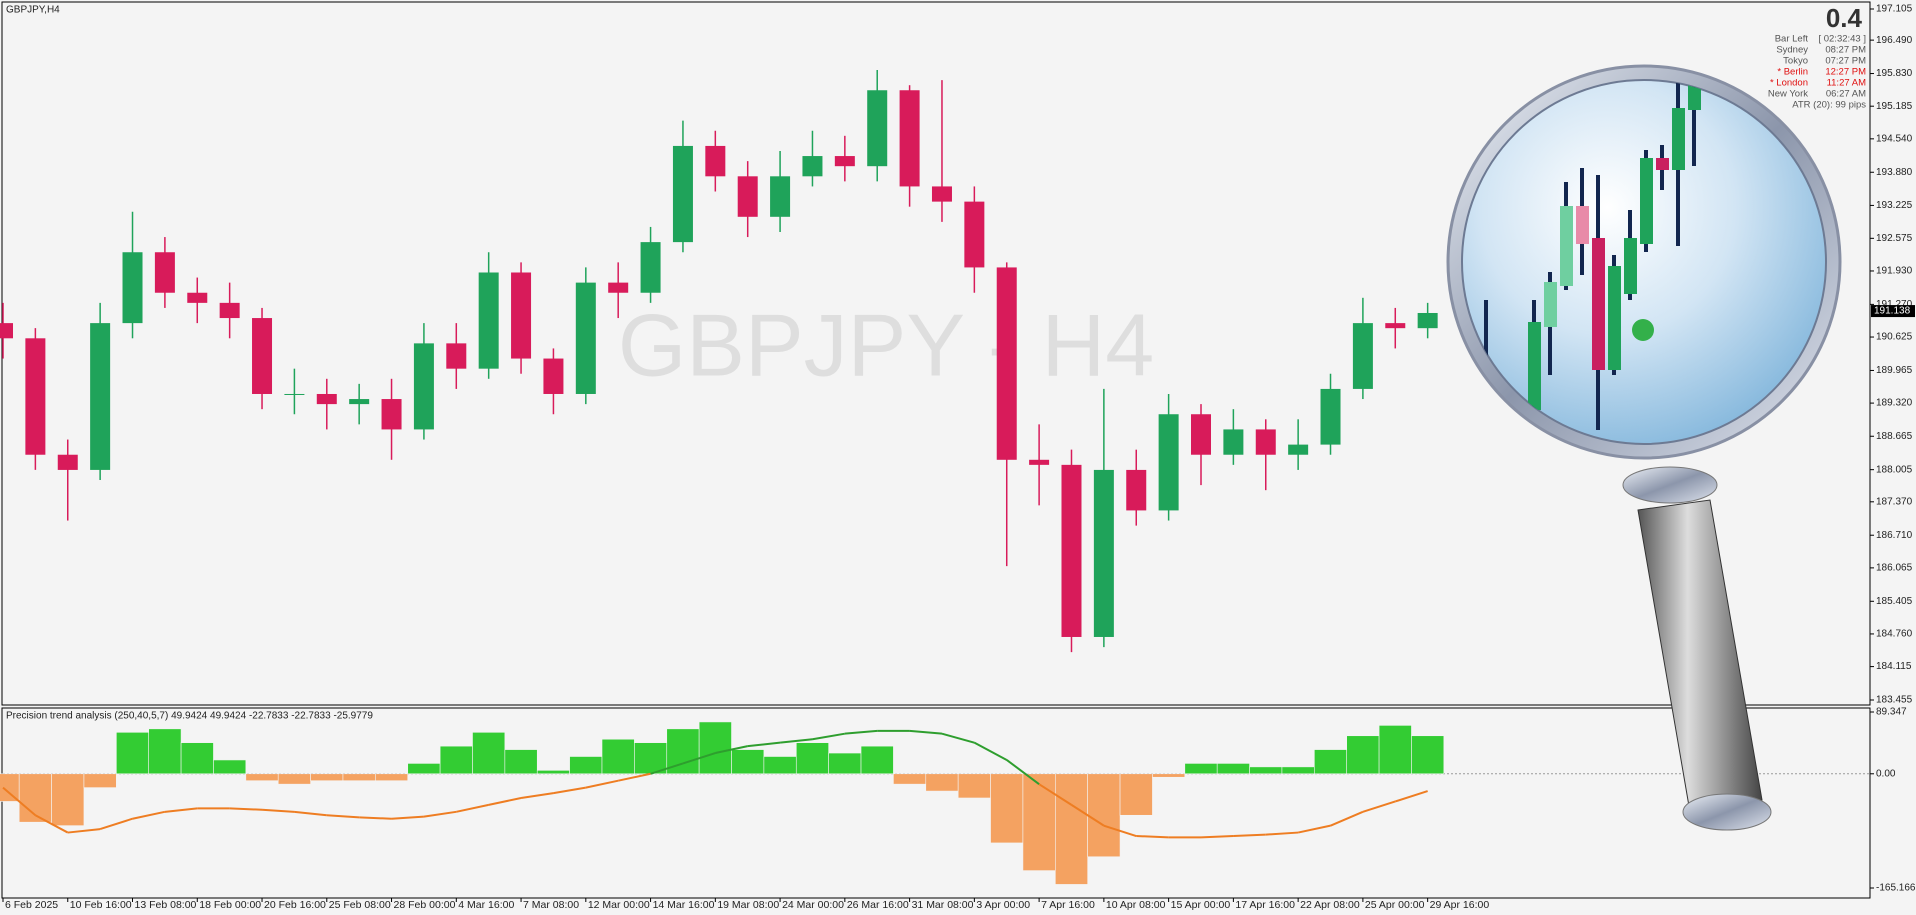 The height and width of the screenshot is (915, 1916). I want to click on info-value: 06:27 AM, so click(1846, 94).